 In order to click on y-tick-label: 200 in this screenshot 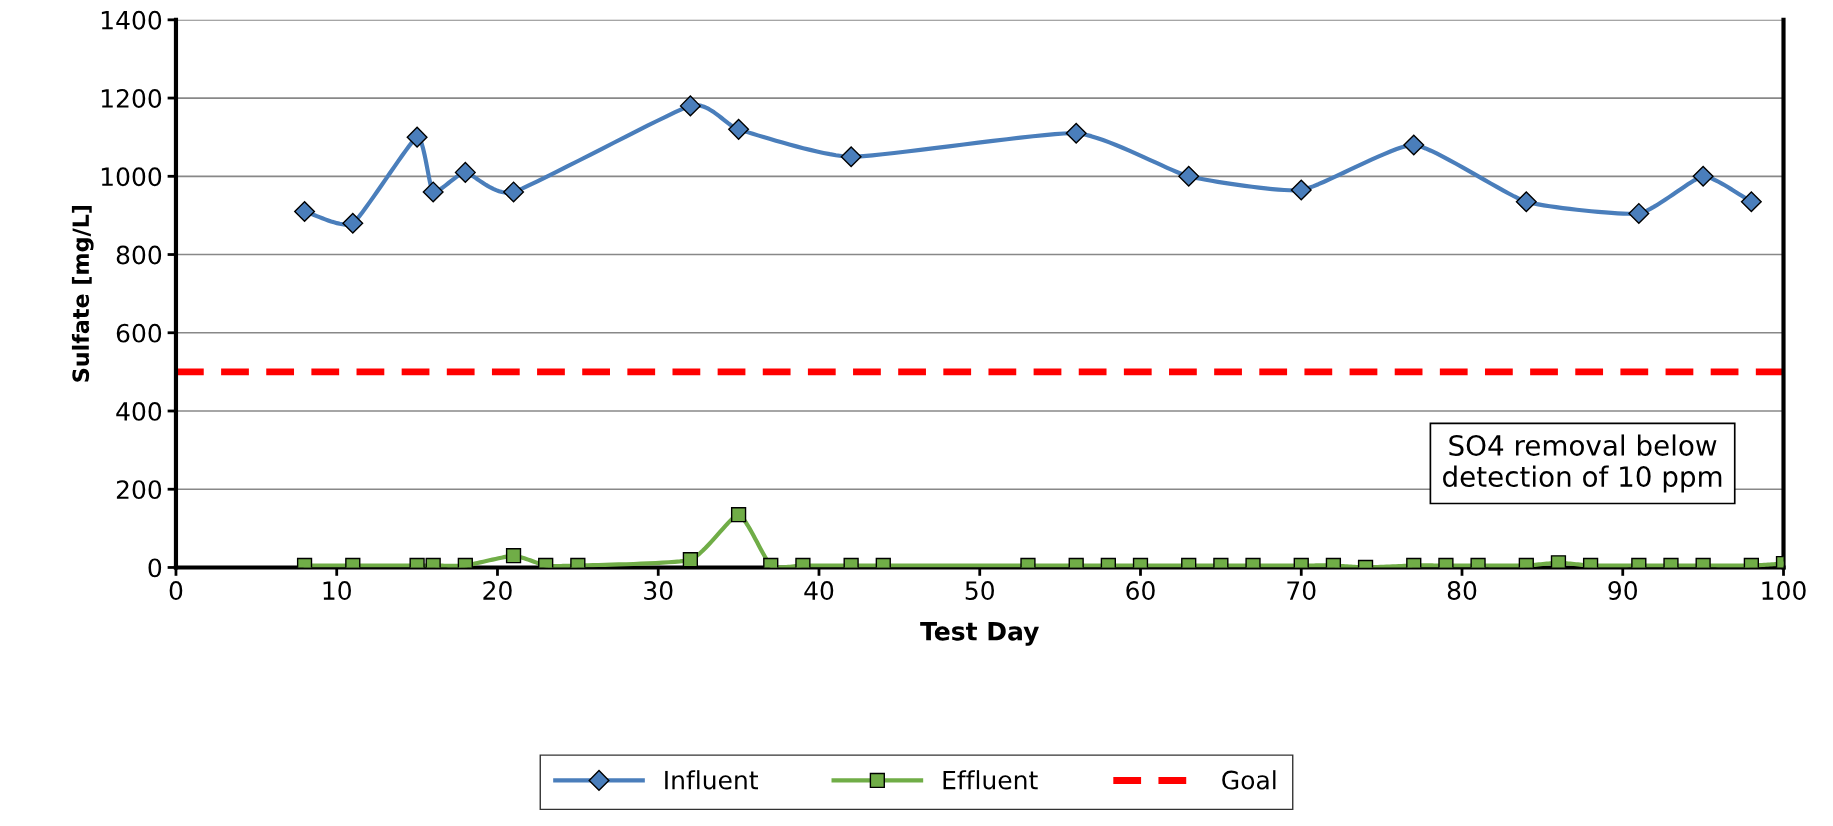, I will do `click(139, 490)`.